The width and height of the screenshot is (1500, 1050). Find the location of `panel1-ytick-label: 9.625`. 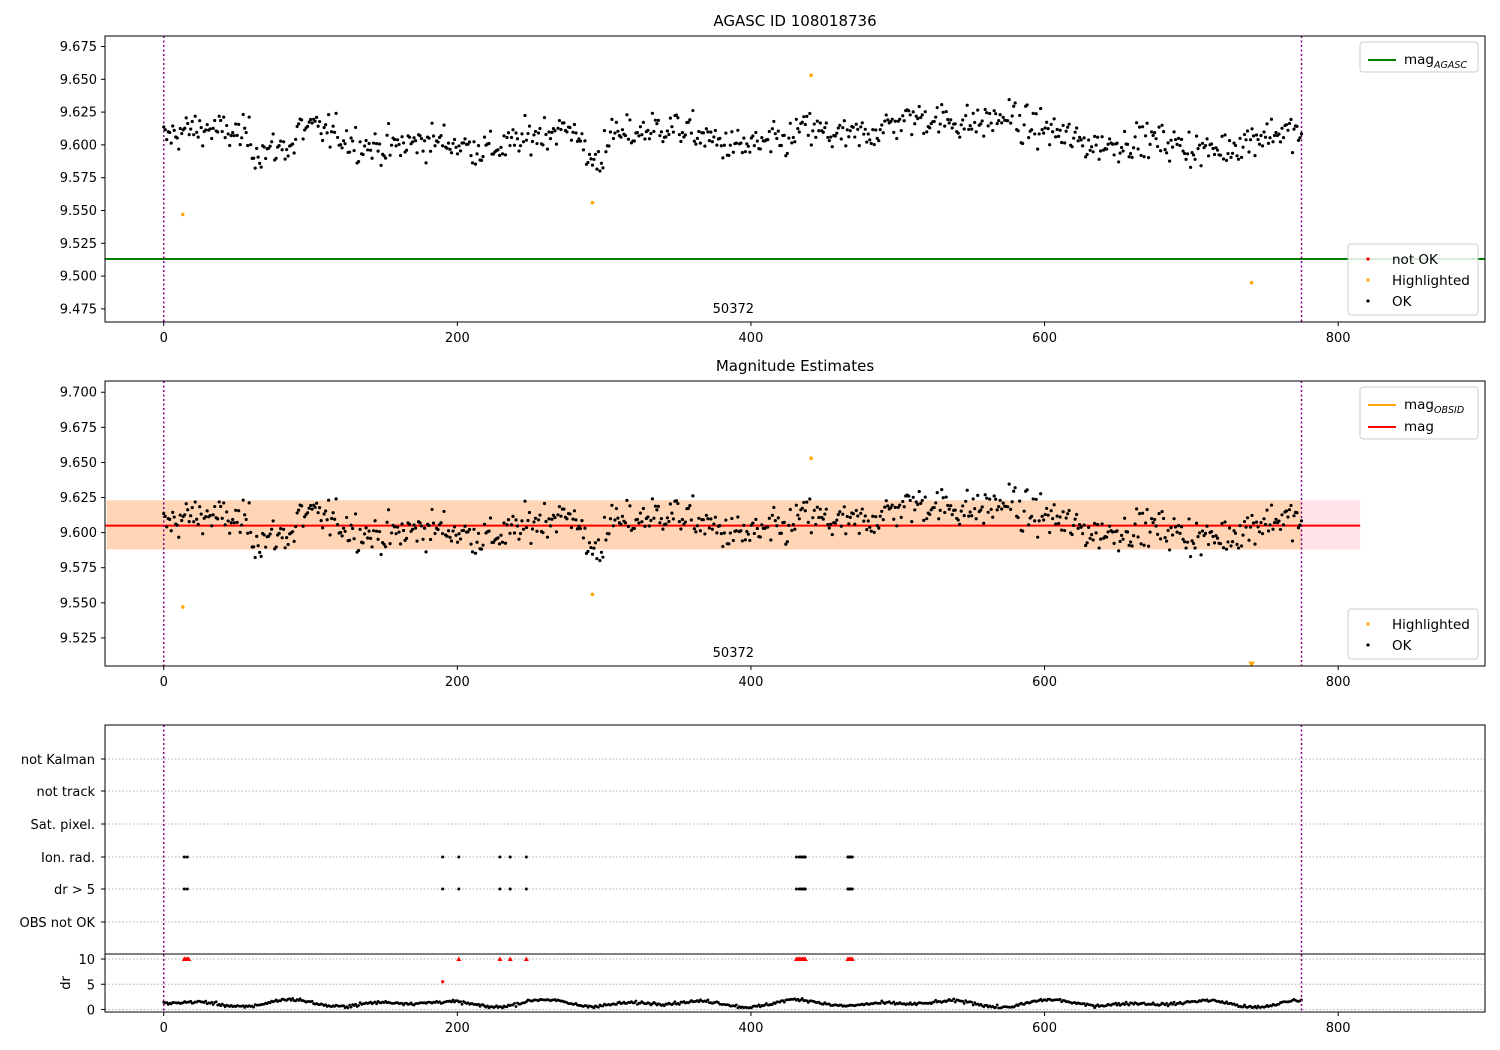

panel1-ytick-label: 9.625 is located at coordinates (78, 113).